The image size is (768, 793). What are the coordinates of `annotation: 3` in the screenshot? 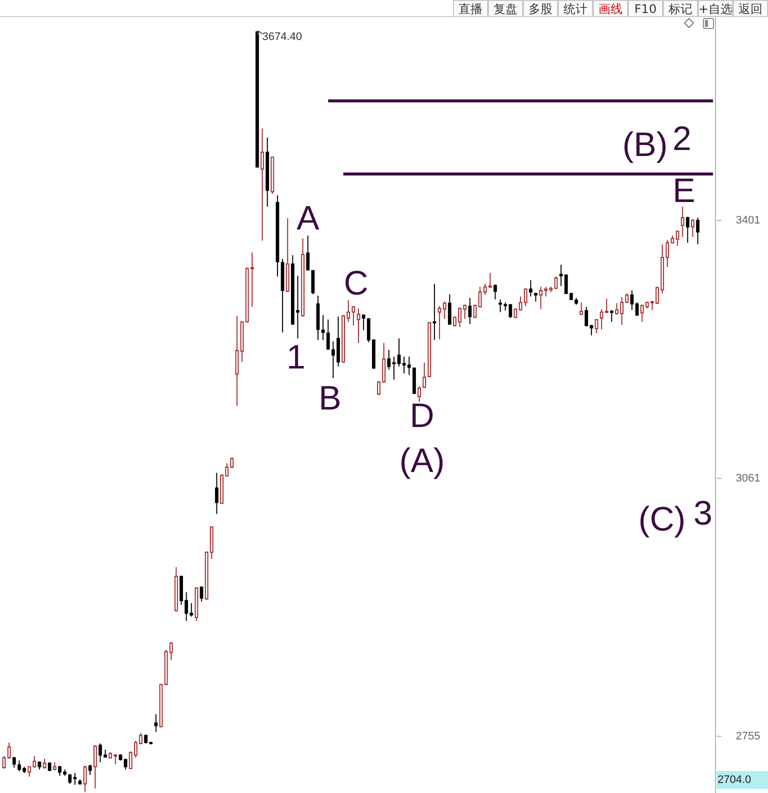 It's located at (703, 513).